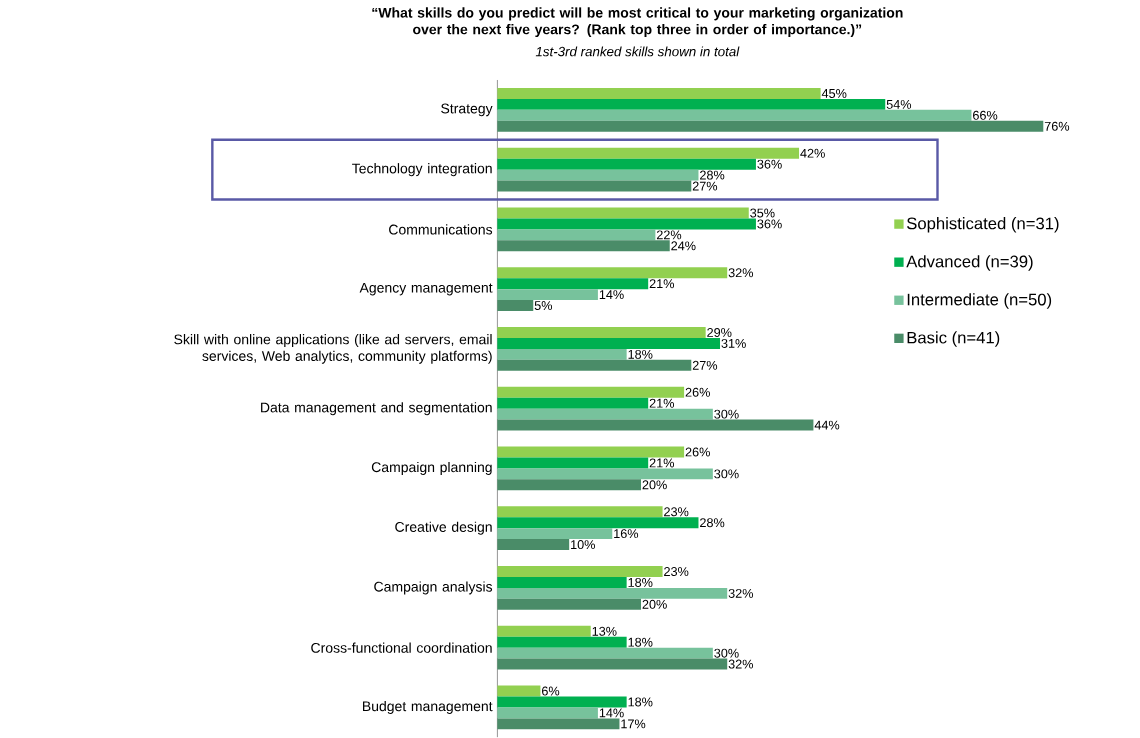 The height and width of the screenshot is (738, 1140). What do you see at coordinates (827, 425) in the screenshot?
I see `data-label: 44%` at bounding box center [827, 425].